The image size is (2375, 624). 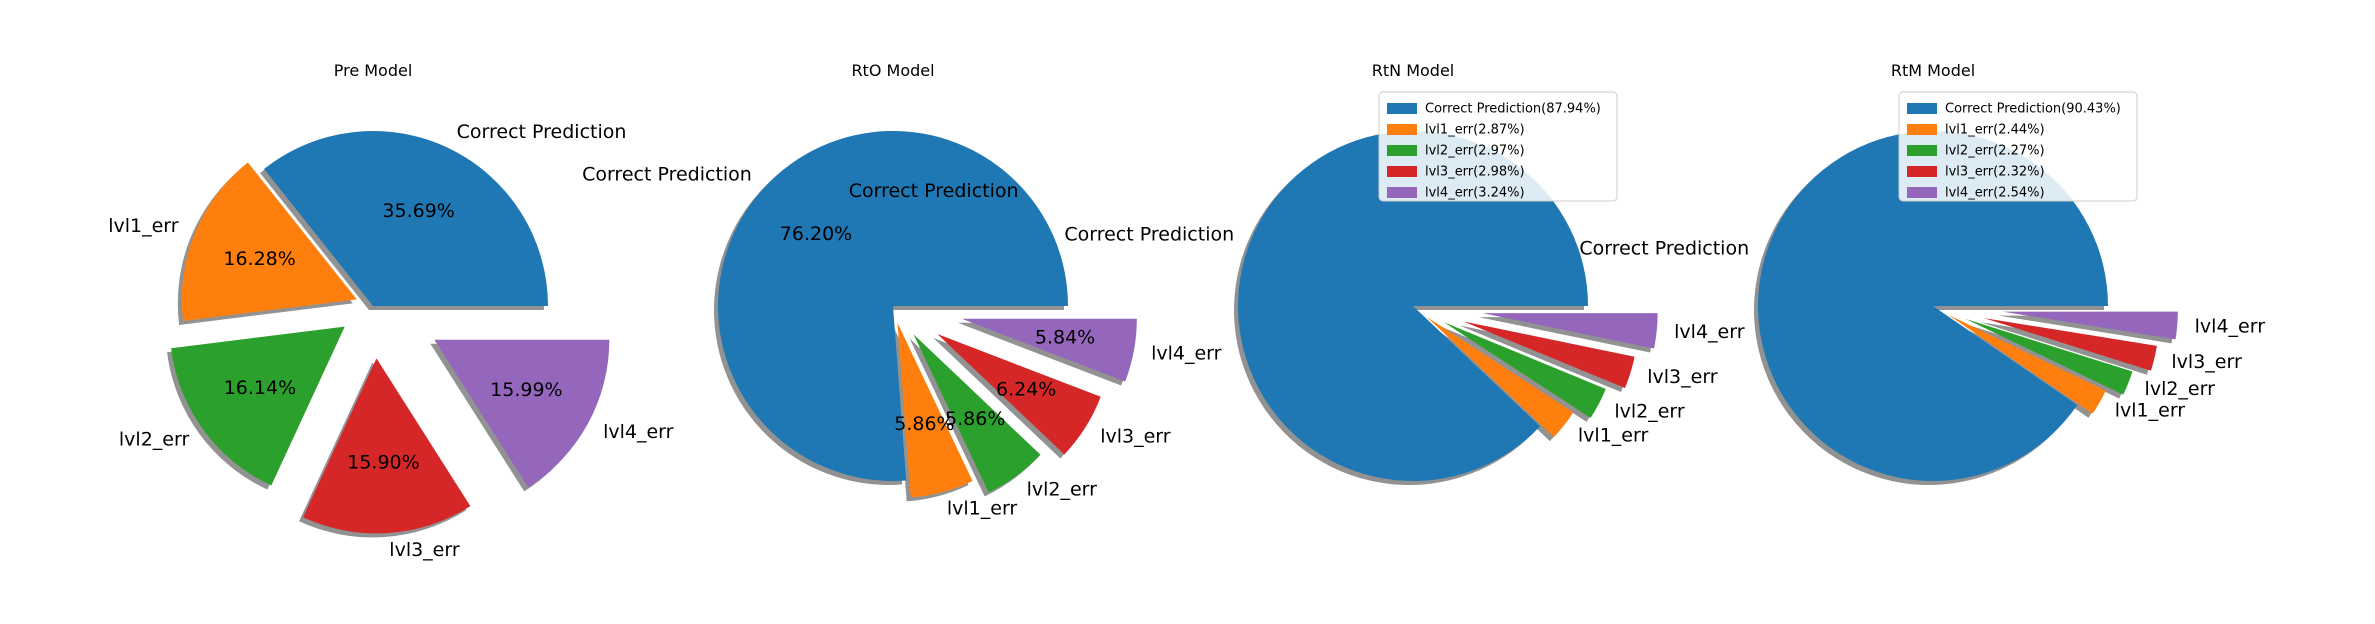 I want to click on slice-percent-label: 16.28%, so click(x=259, y=259).